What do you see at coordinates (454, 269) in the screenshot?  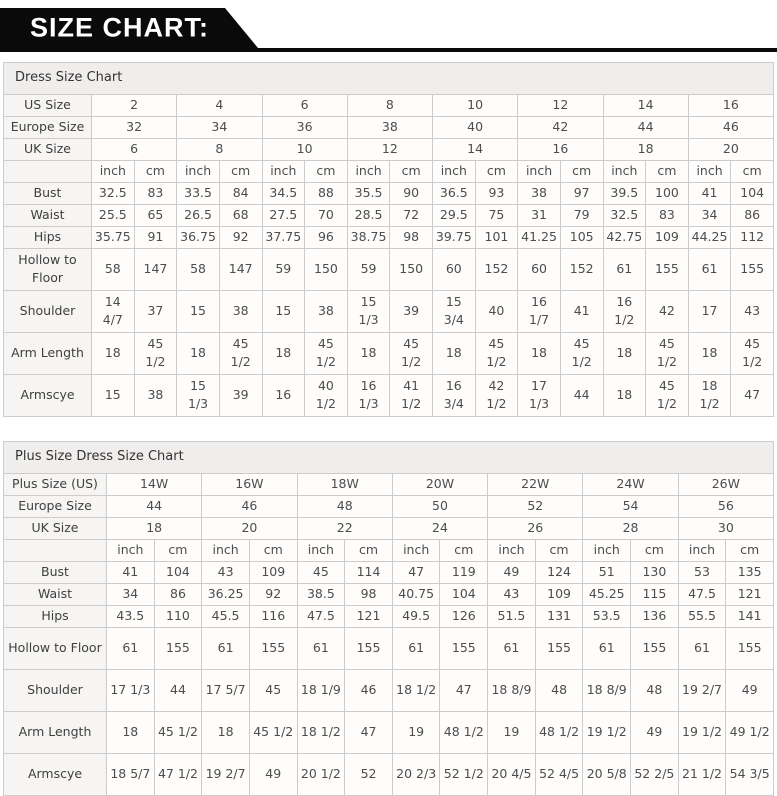 I see `measurement-value-cell: 60` at bounding box center [454, 269].